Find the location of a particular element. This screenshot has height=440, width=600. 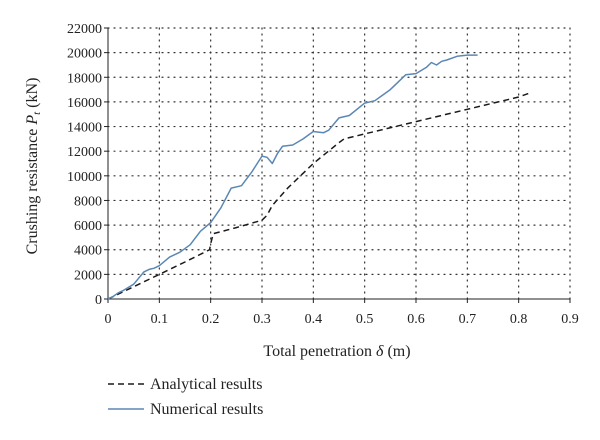

x-tick-label: 0.3 is located at coordinates (262, 319).